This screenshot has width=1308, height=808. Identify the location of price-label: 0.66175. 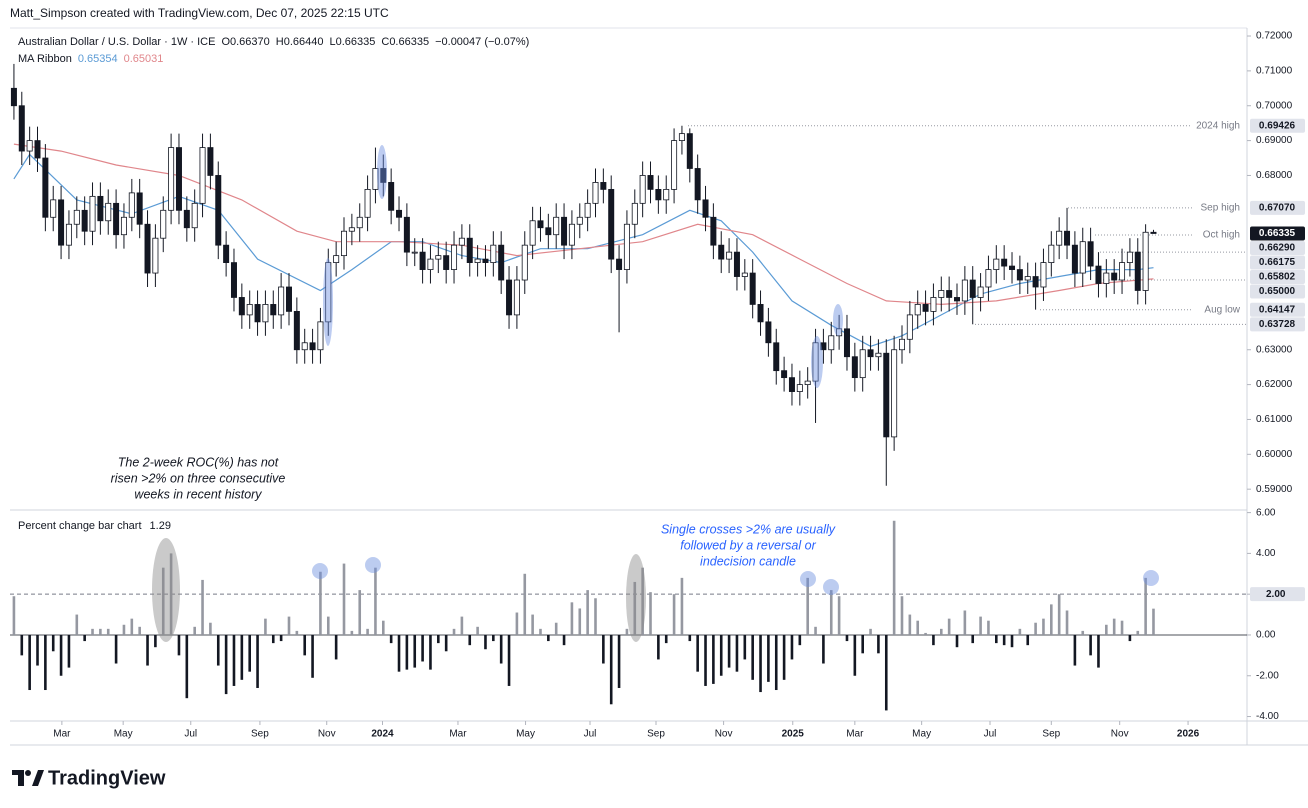
(1277, 262).